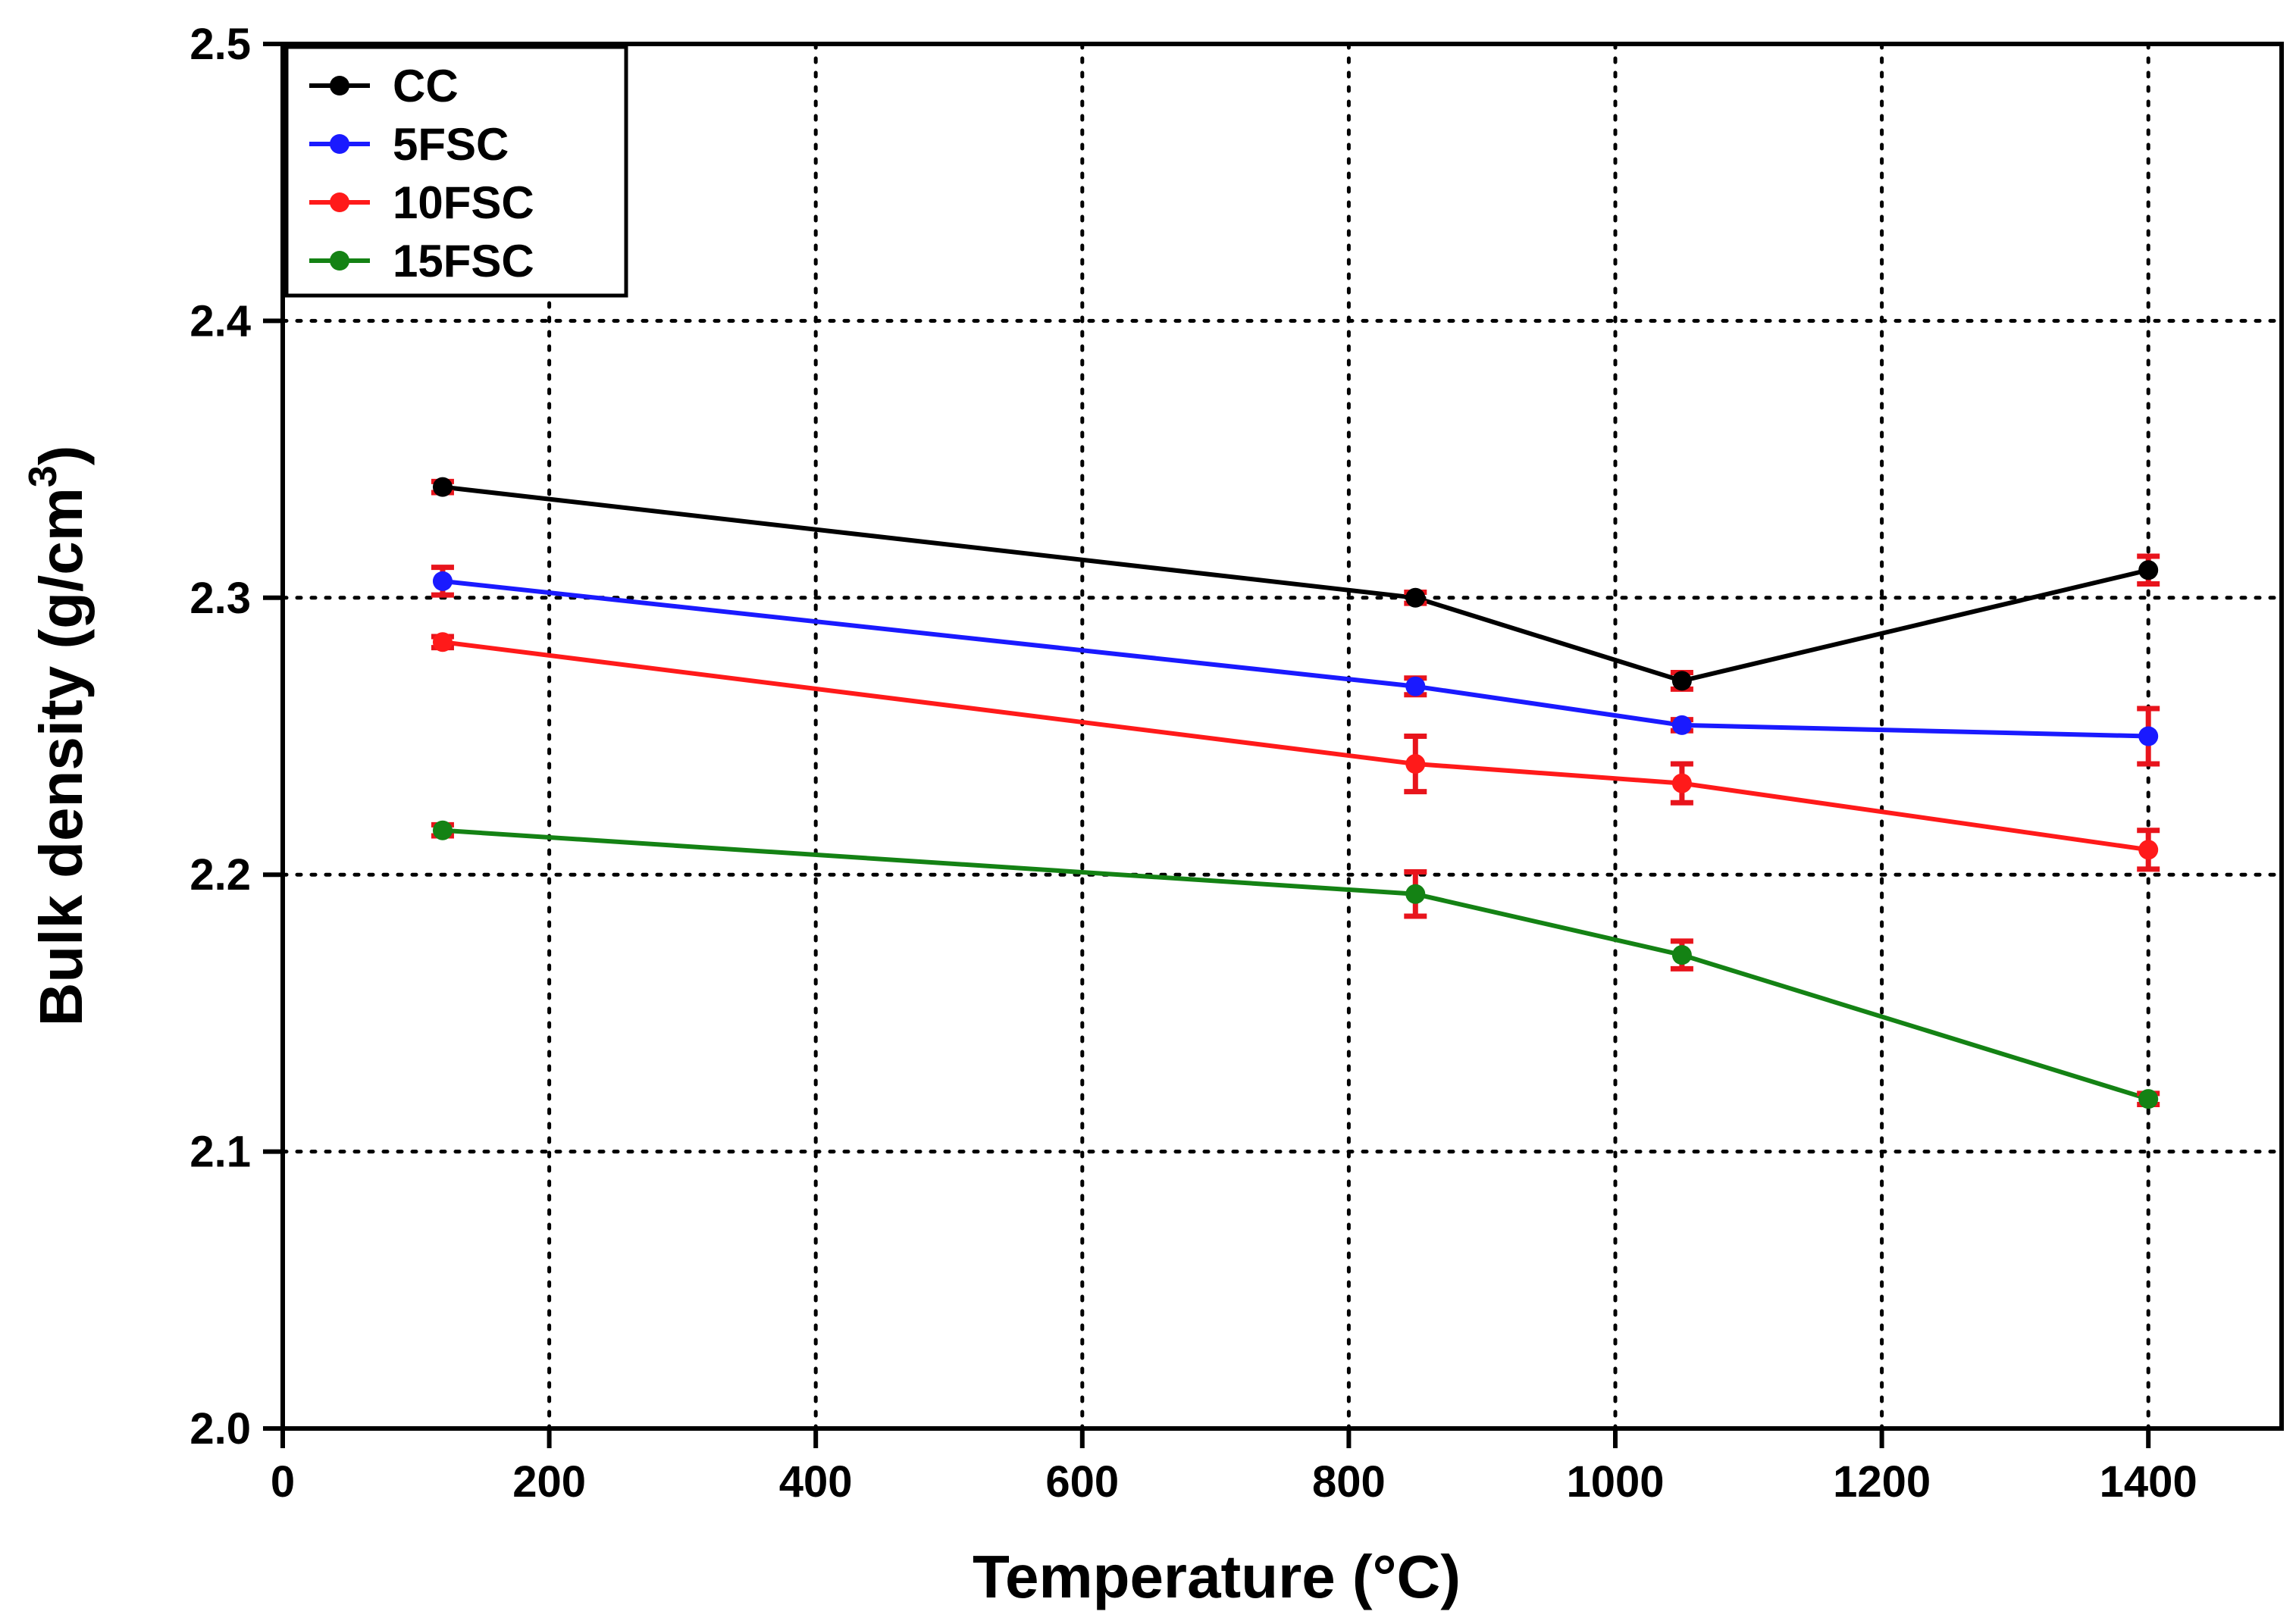 The image size is (2296, 1624). Describe the element at coordinates (339, 85) in the screenshot. I see `legend-marker-cc` at that location.